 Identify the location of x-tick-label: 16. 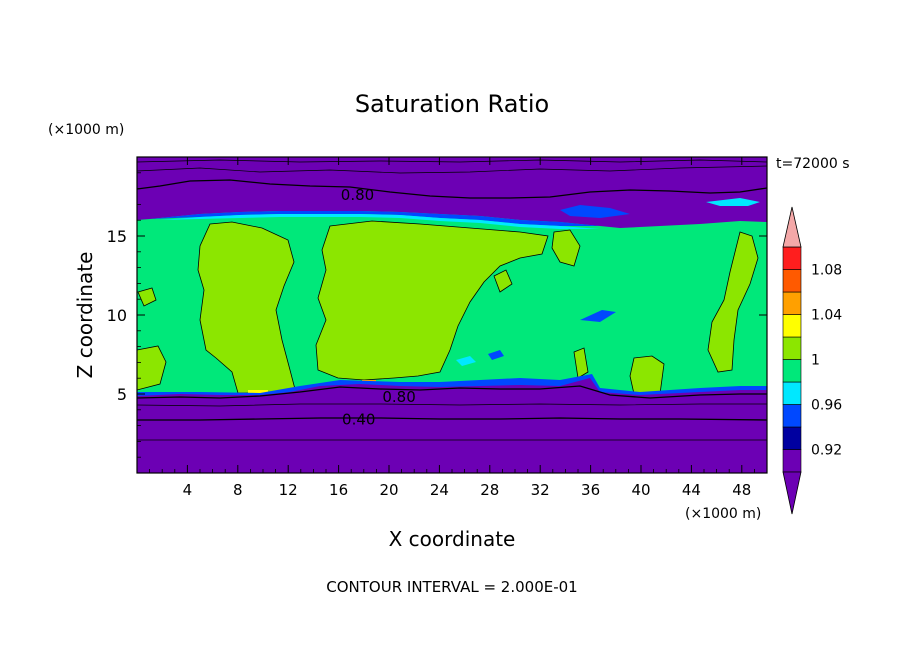
(338, 490).